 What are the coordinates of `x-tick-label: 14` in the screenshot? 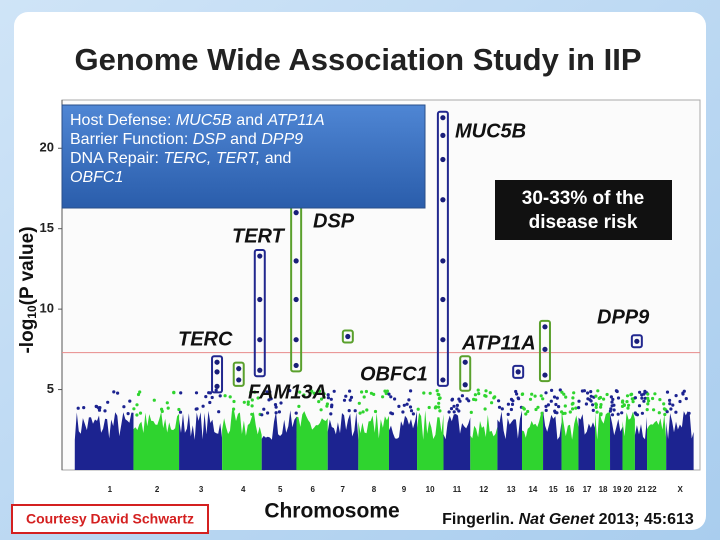 It's located at (532, 489).